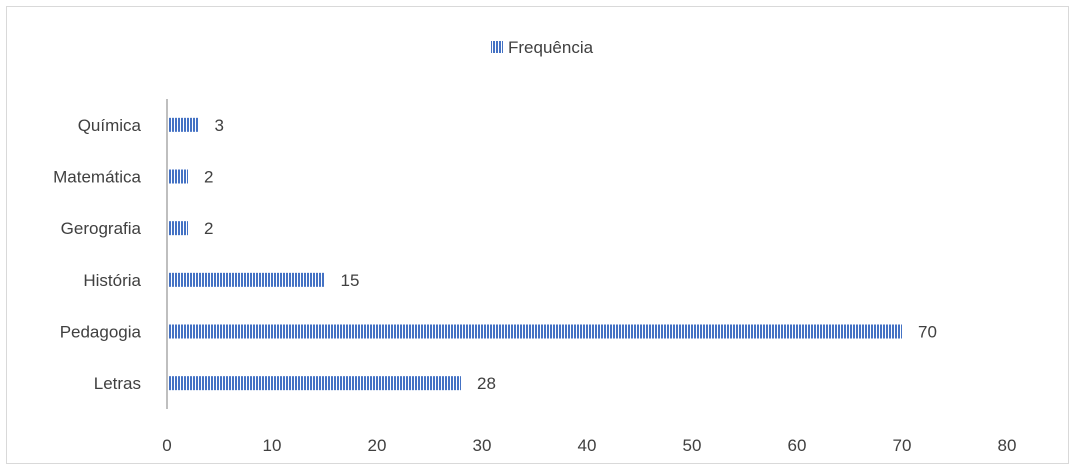 This screenshot has width=1075, height=468. I want to click on bar-pedagogia, so click(535, 331).